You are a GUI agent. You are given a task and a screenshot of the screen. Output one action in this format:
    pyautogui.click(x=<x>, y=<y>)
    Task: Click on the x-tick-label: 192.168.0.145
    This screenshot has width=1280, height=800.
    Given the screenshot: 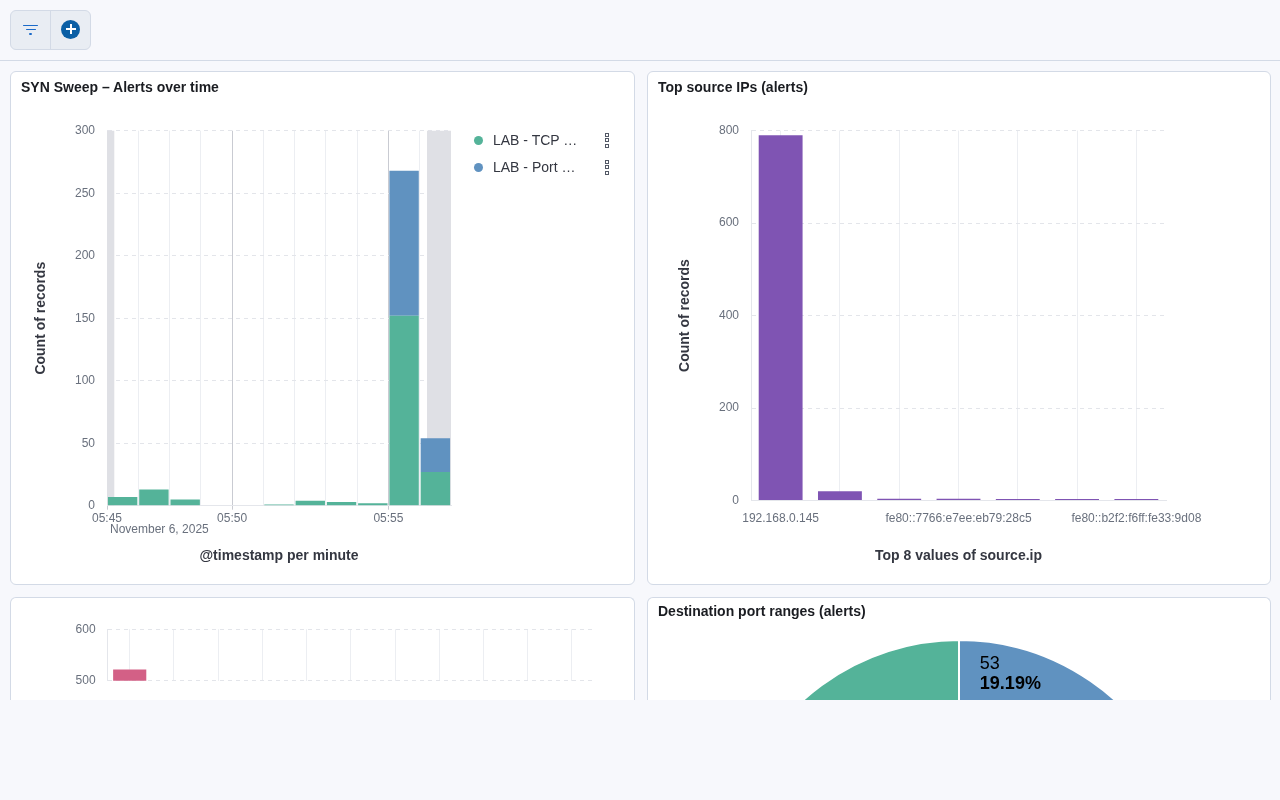 What is the action you would take?
    pyautogui.click(x=781, y=518)
    